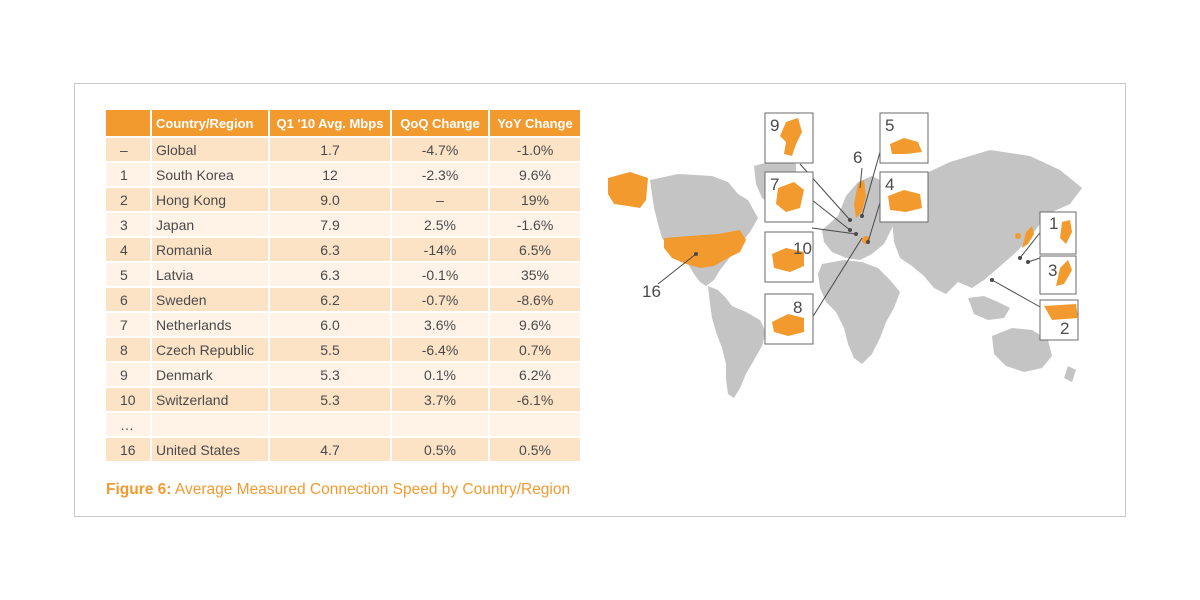  I want to click on south-america-shape, so click(737, 342).